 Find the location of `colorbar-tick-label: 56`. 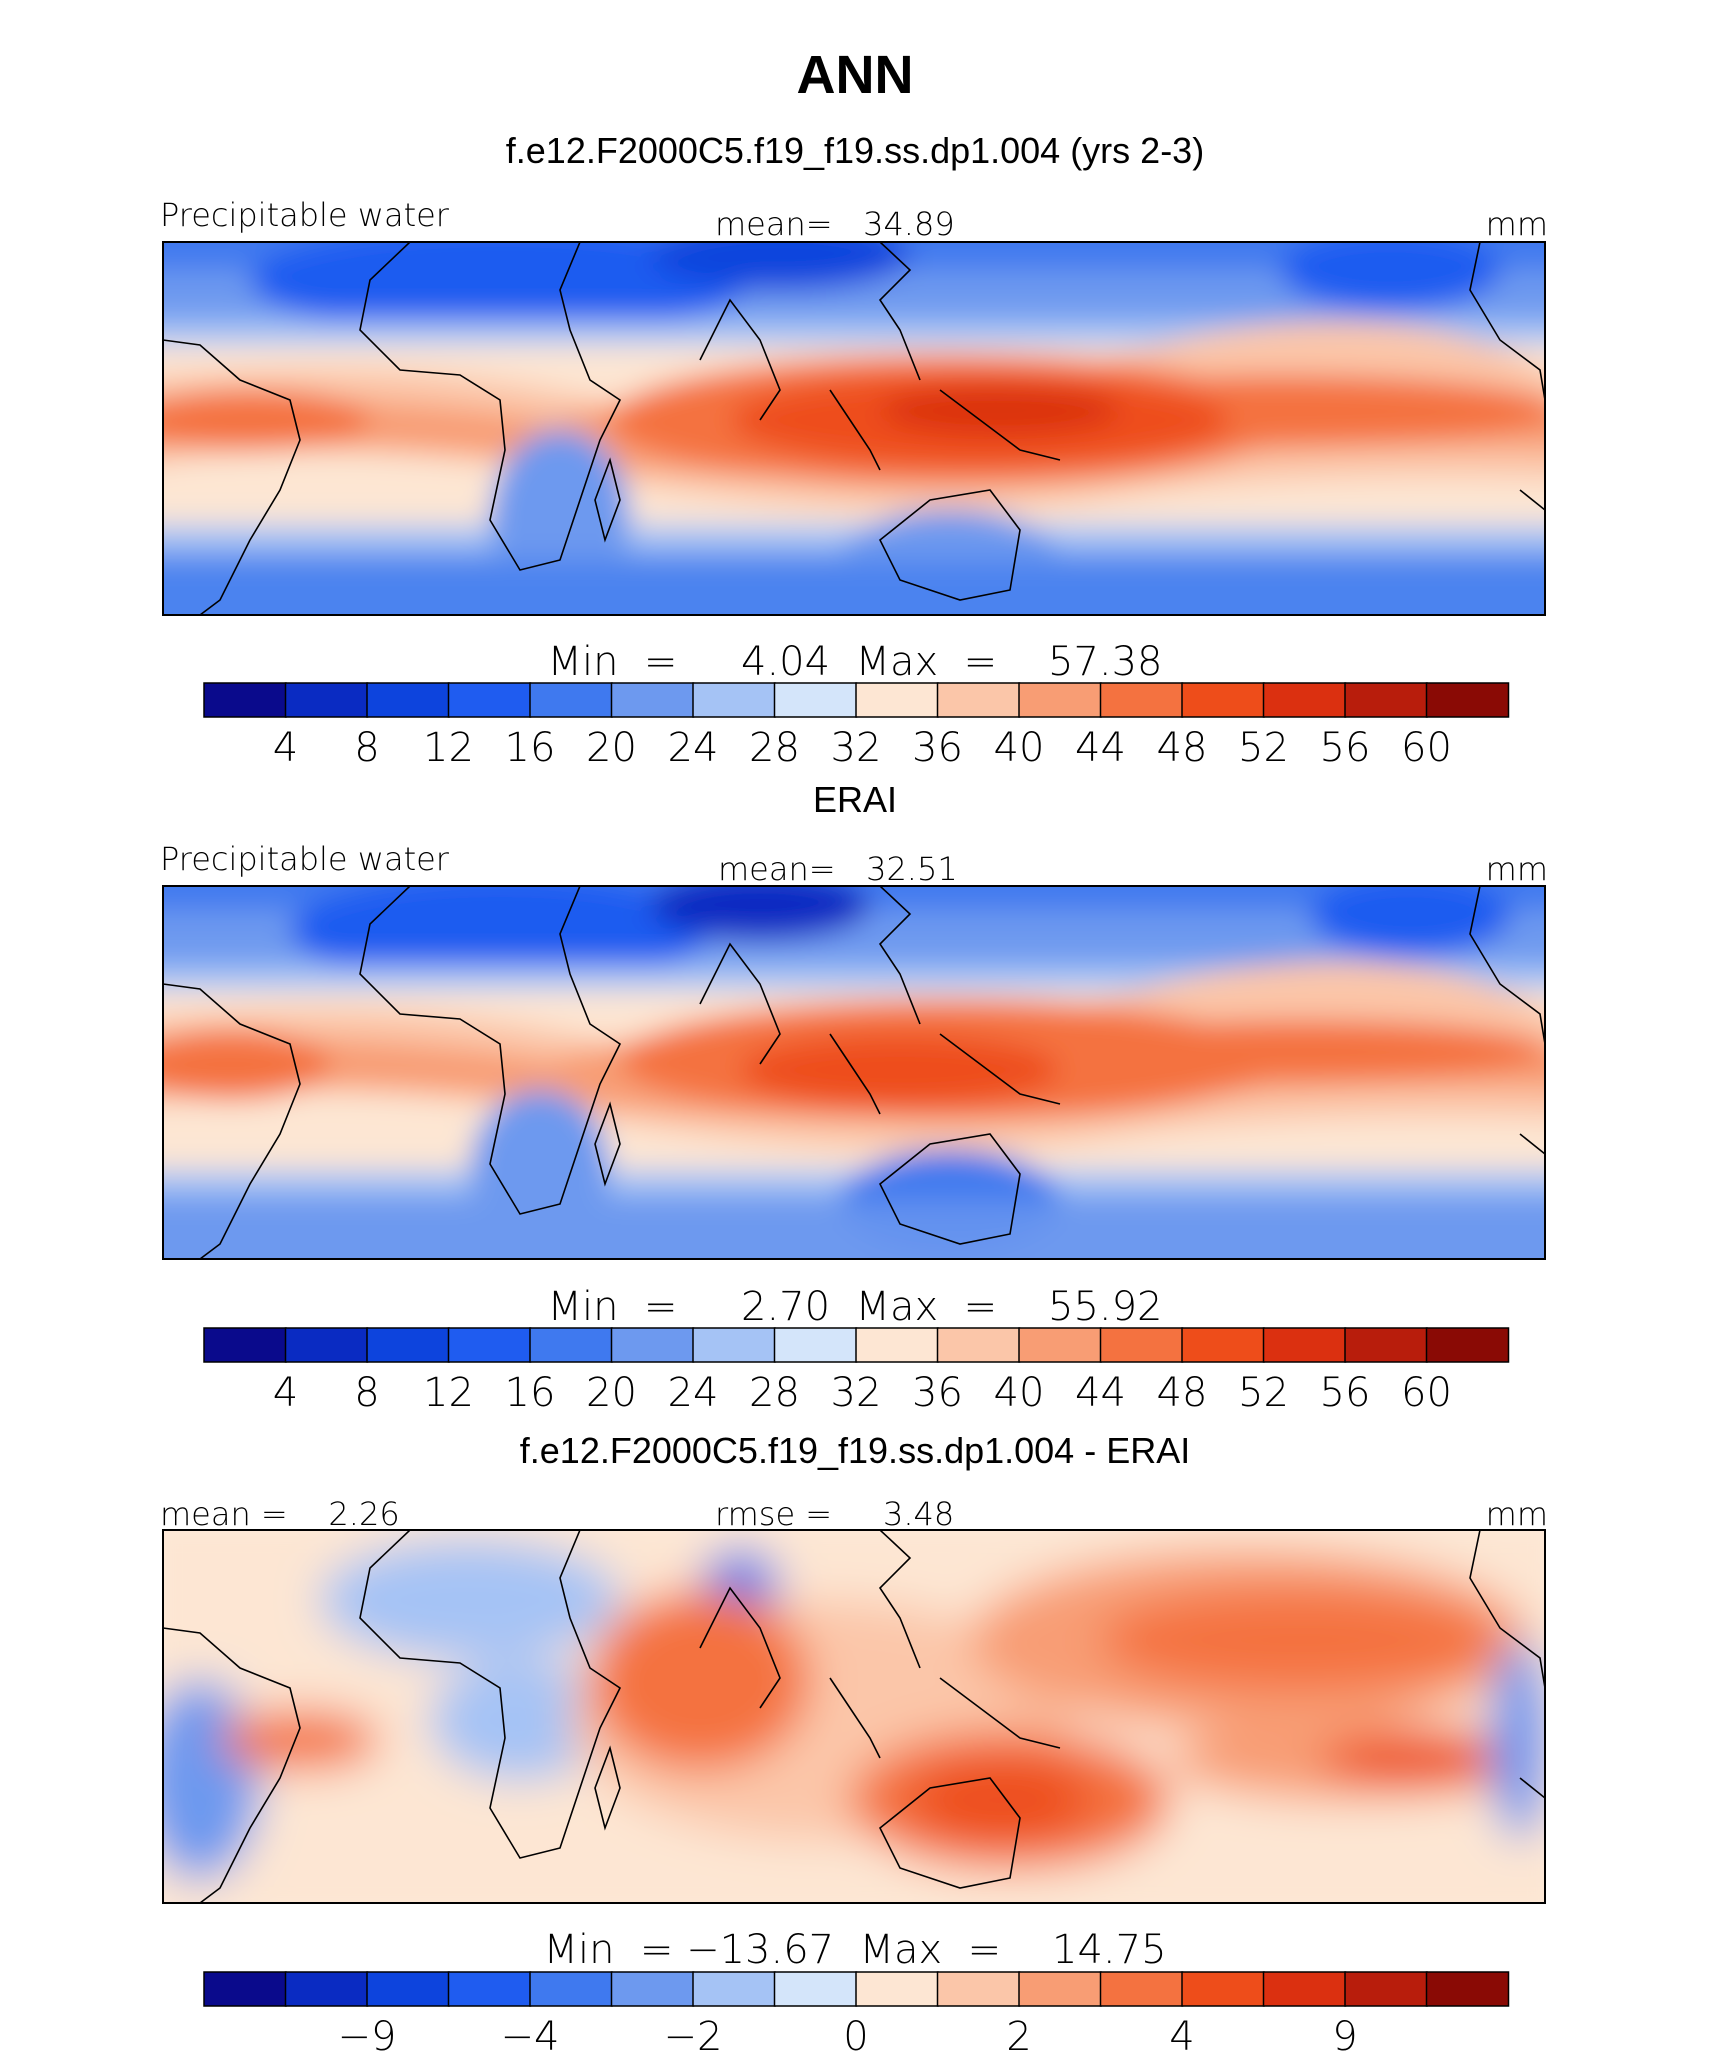

colorbar-tick-label: 56 is located at coordinates (1345, 748).